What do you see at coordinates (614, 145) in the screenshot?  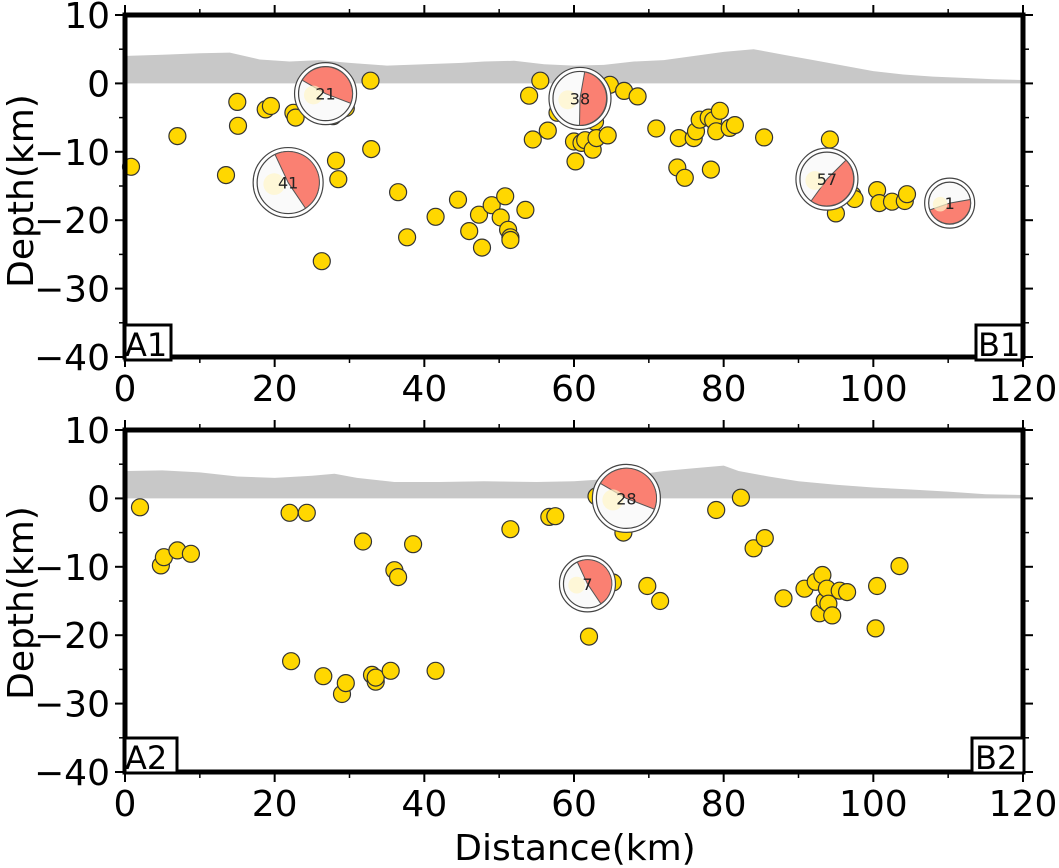 I see `mechanisms-layer: 21 41 38 57 1` at bounding box center [614, 145].